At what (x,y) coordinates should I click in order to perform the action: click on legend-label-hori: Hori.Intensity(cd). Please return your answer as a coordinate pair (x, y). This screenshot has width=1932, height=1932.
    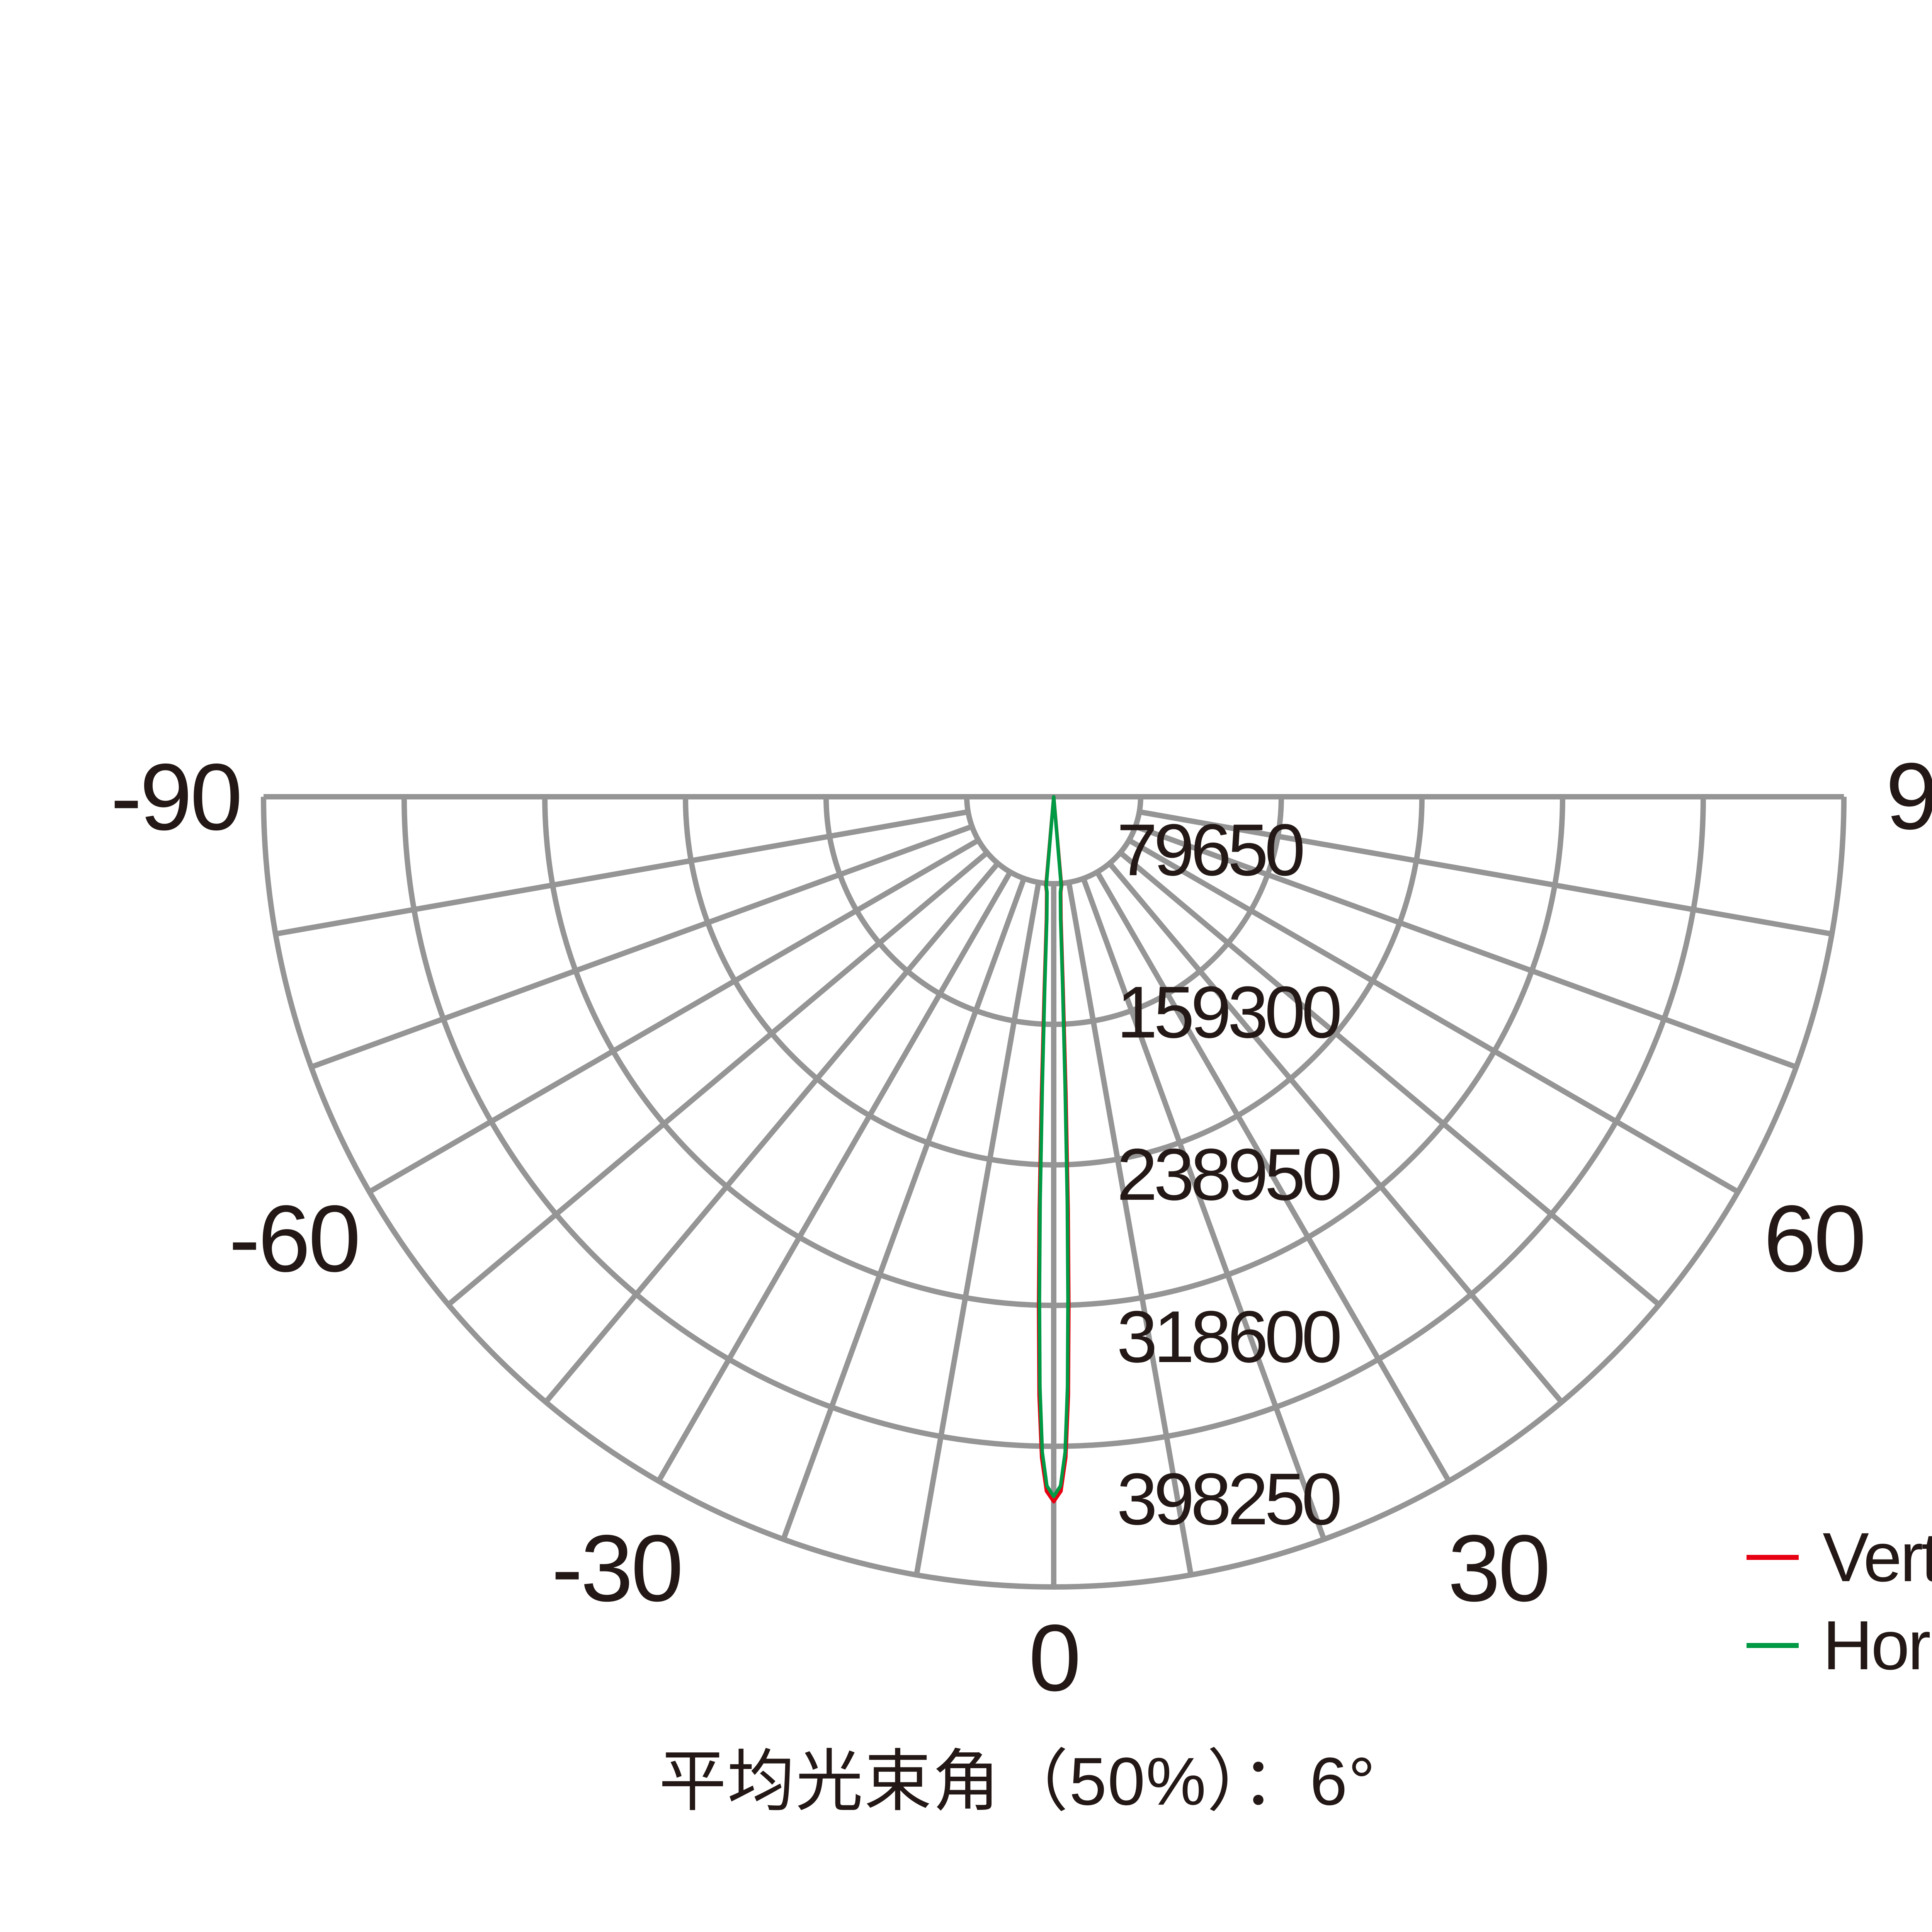
    Looking at the image, I should click on (1878, 1645).